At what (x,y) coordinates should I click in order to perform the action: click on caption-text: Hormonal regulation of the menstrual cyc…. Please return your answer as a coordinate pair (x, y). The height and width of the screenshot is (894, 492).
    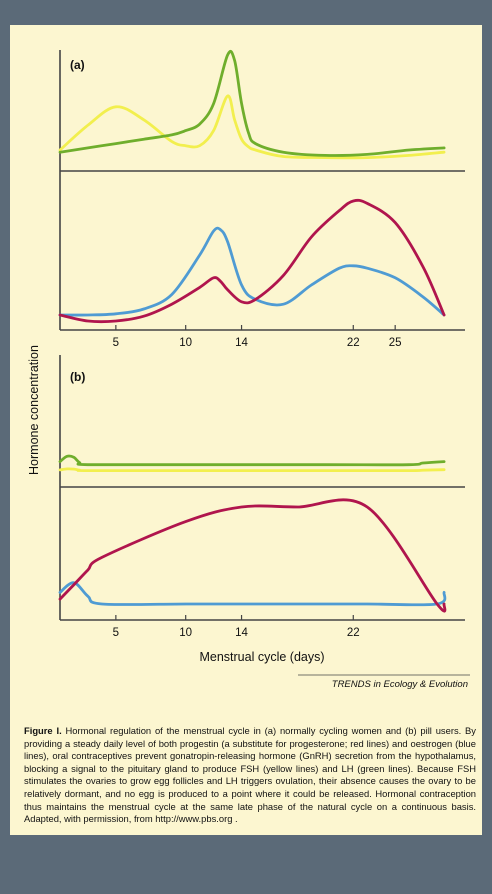
    Looking at the image, I should click on (250, 775).